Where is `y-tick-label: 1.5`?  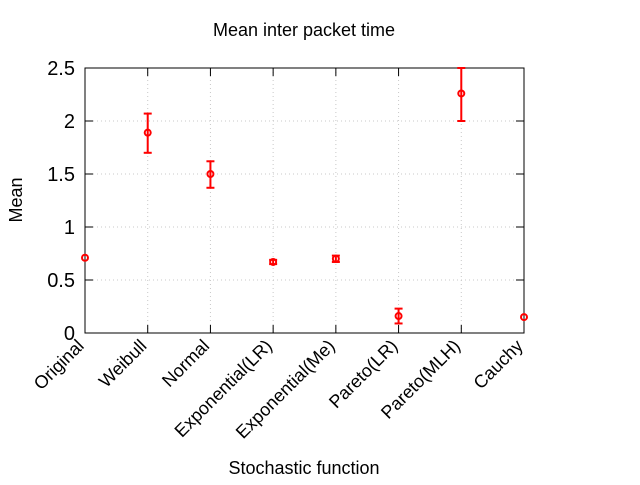 y-tick-label: 1.5 is located at coordinates (61, 175).